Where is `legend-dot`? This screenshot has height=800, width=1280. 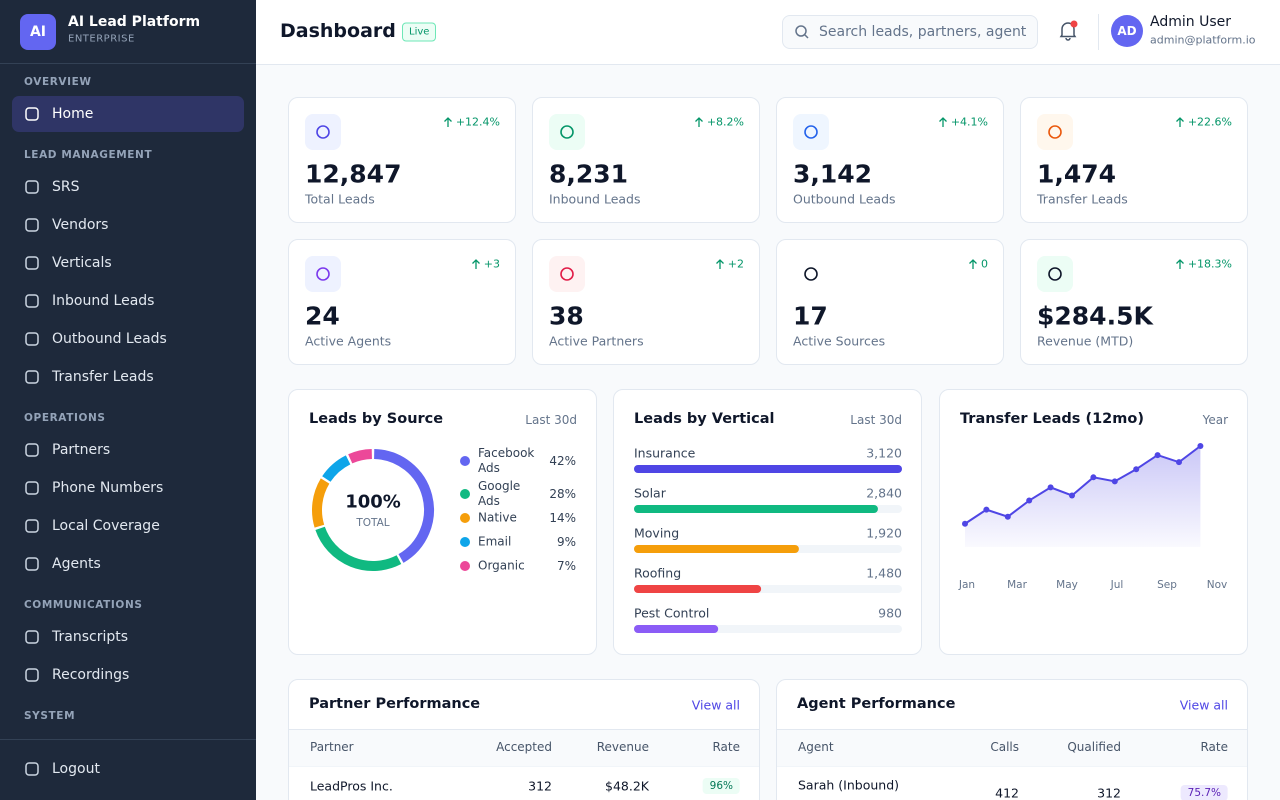
legend-dot is located at coordinates (465, 494).